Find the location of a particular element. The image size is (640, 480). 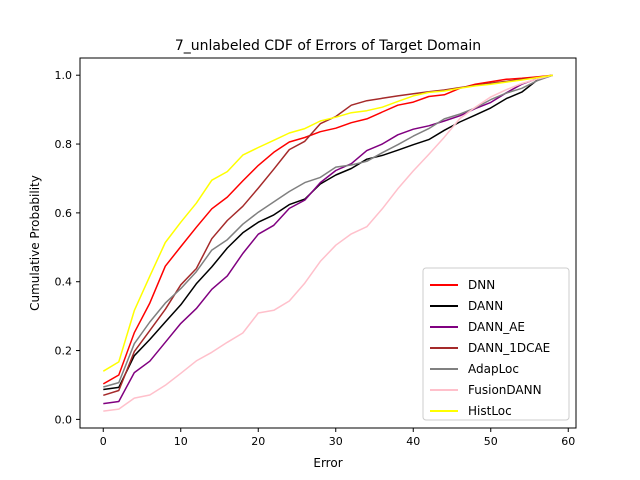

legend-label-dann-1dcae: DANN_1DCAE is located at coordinates (509, 348).